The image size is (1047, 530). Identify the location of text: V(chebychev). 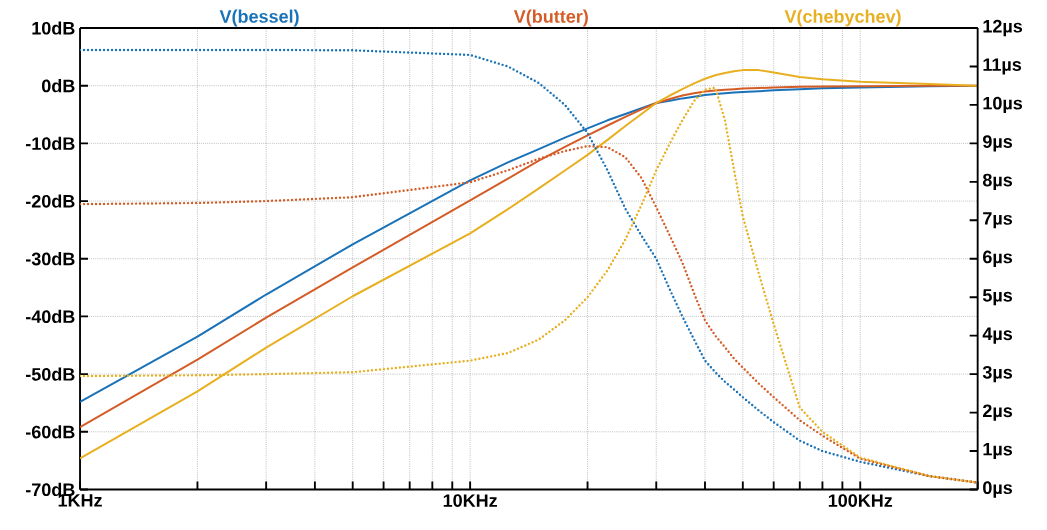
(842, 18).